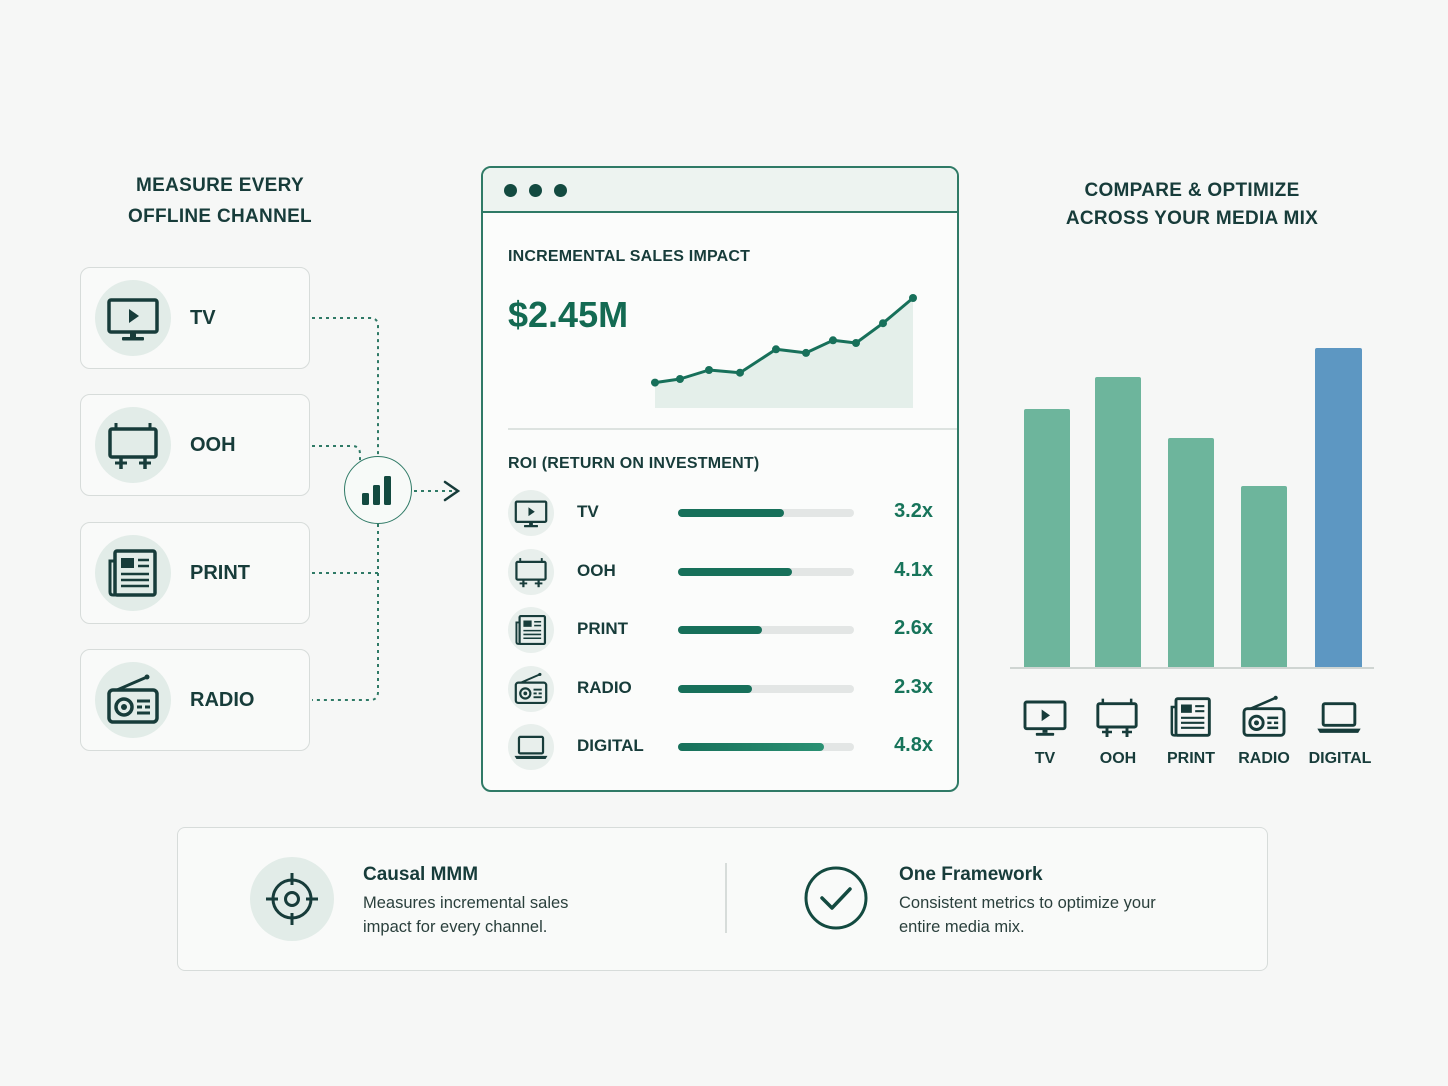 Image resolution: width=1448 pixels, height=1086 pixels. I want to click on channel-label: TV, so click(203, 318).